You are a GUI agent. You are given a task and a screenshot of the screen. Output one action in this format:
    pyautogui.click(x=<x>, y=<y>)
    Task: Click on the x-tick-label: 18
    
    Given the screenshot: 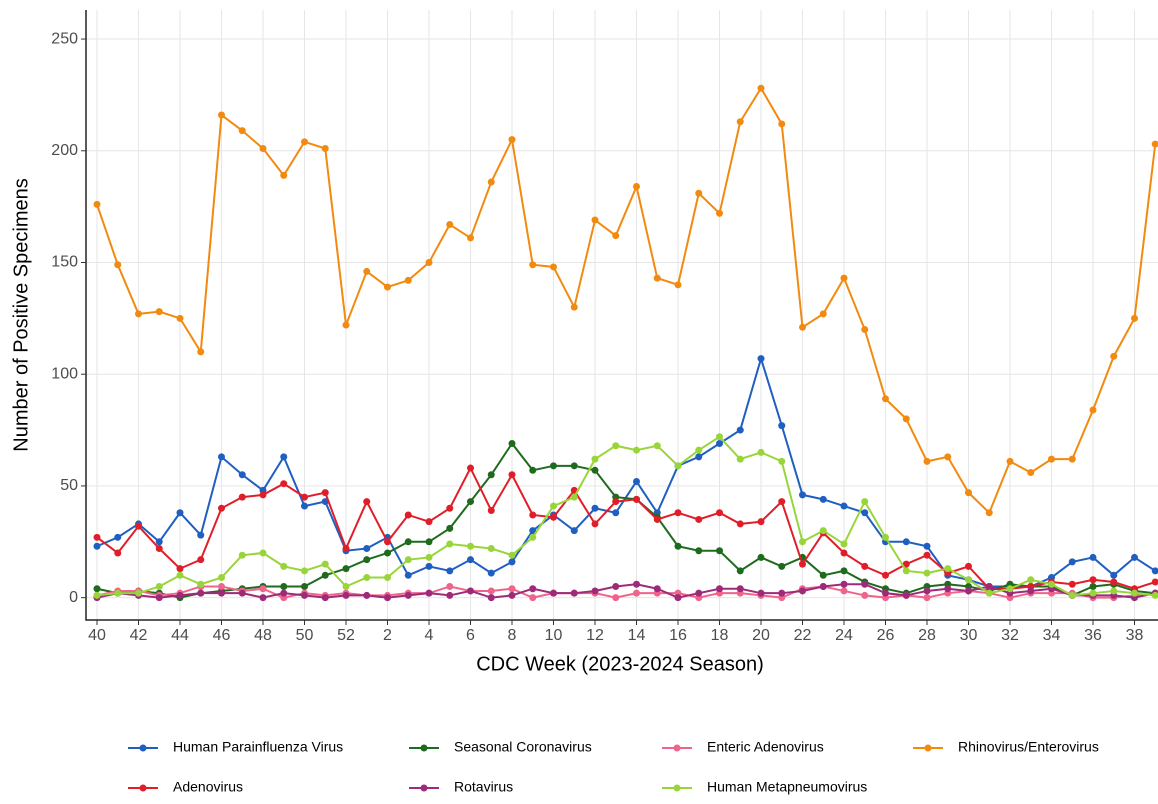 What is the action you would take?
    pyautogui.click(x=720, y=635)
    